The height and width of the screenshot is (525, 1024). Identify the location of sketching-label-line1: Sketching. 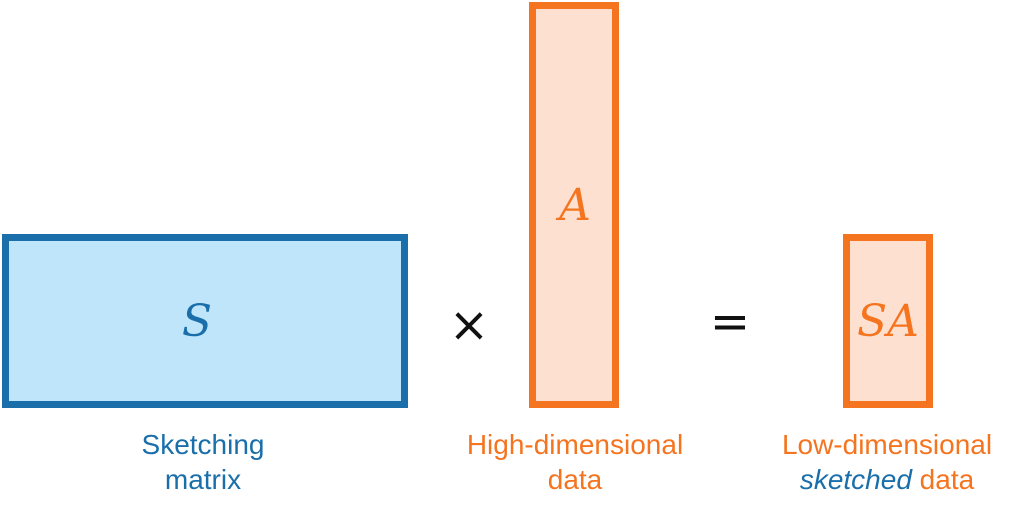
(203, 444).